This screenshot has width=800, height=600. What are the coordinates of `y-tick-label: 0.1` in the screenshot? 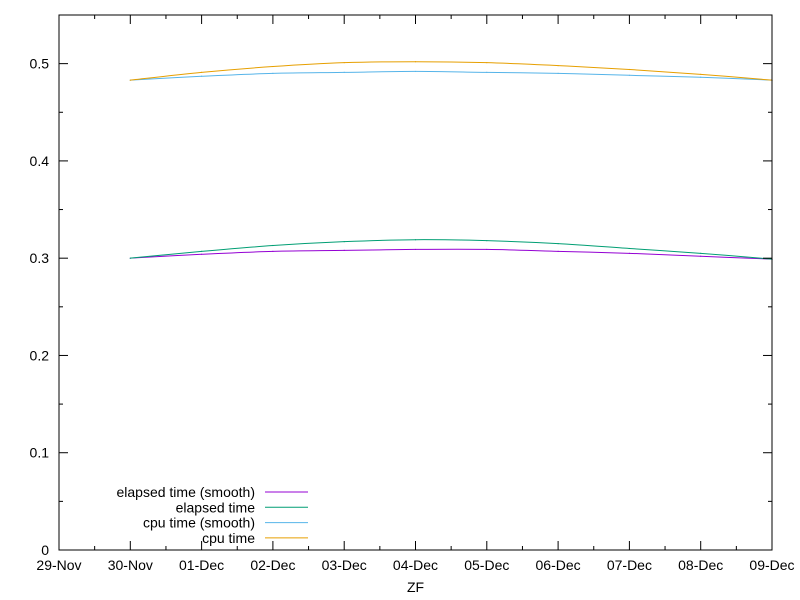 It's located at (40, 453).